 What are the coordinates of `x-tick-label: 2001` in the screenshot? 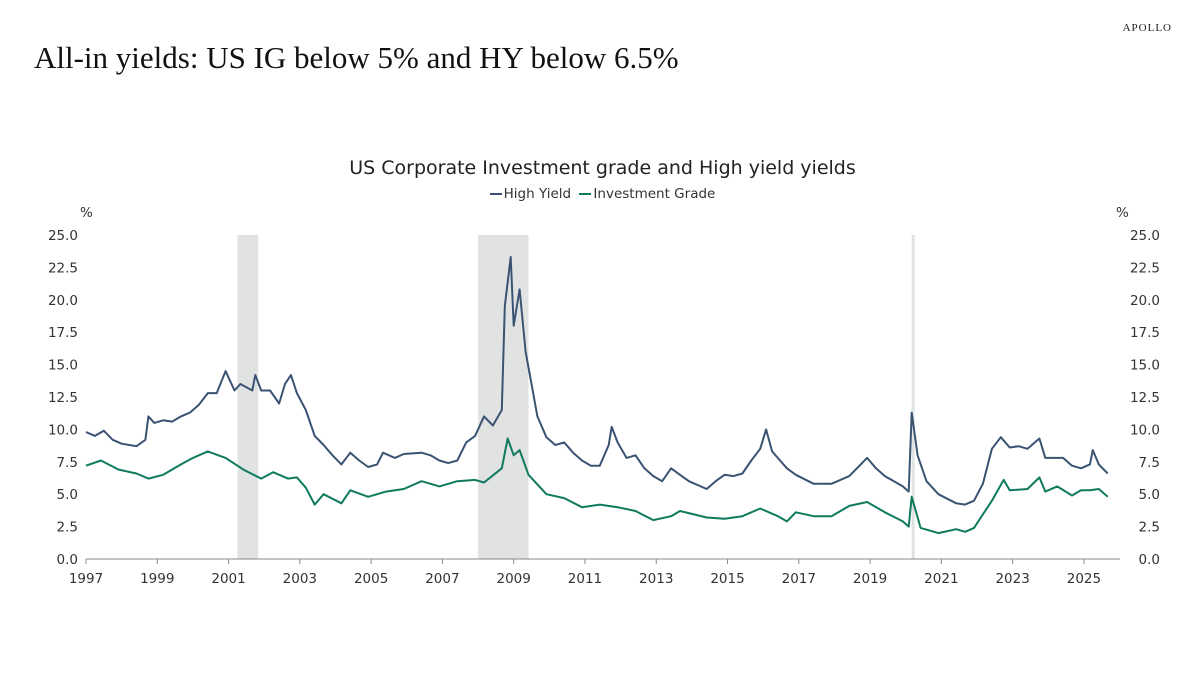 It's located at (228, 579).